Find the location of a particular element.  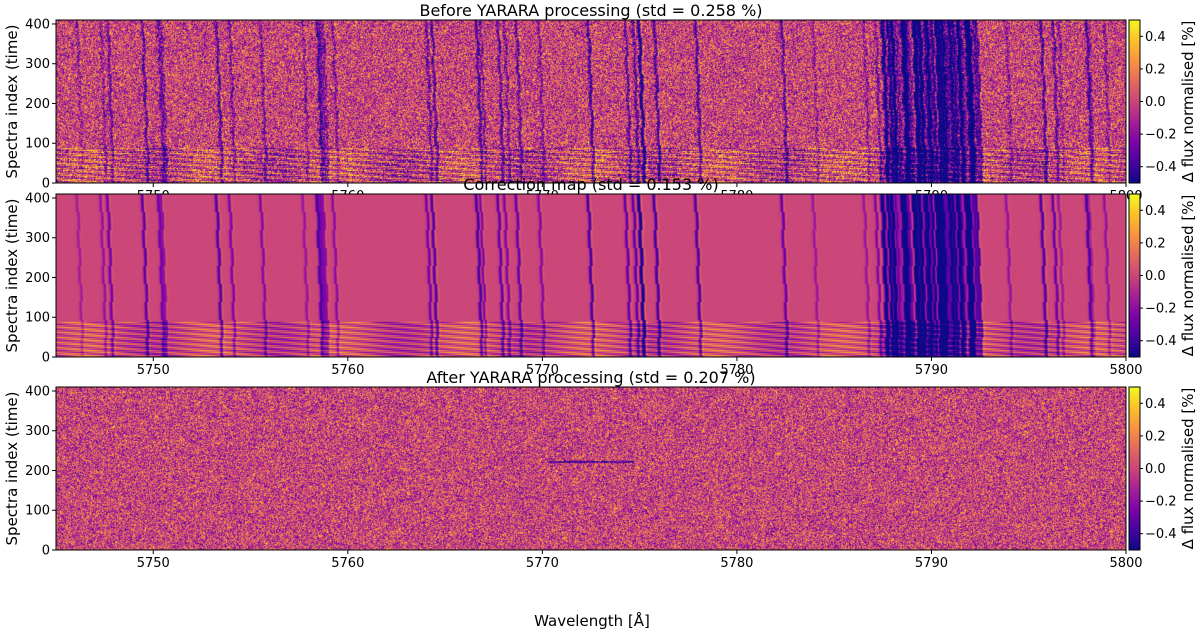

panel-title: Correction map (std = 0.153 %) is located at coordinates (590, 184).